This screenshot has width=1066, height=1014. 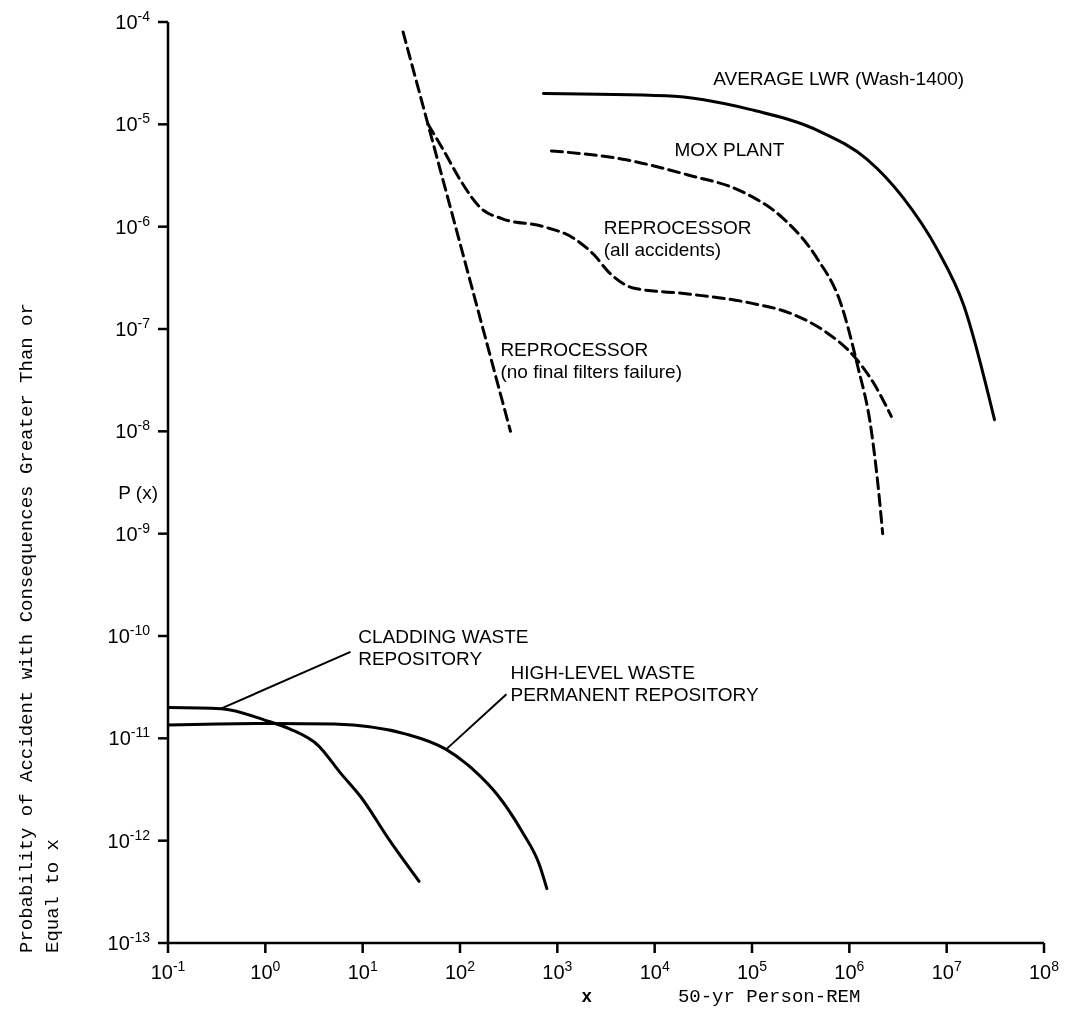 I want to click on y-tick-label: 10$^{-5}$, so click(x=133, y=123).